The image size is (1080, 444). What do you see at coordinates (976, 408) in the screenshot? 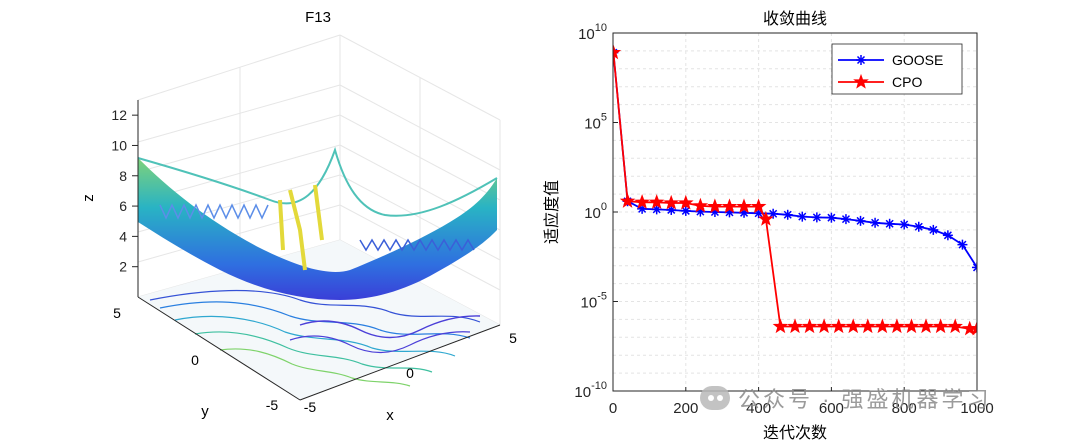
I see `x-tick-label: 1000` at bounding box center [976, 408].